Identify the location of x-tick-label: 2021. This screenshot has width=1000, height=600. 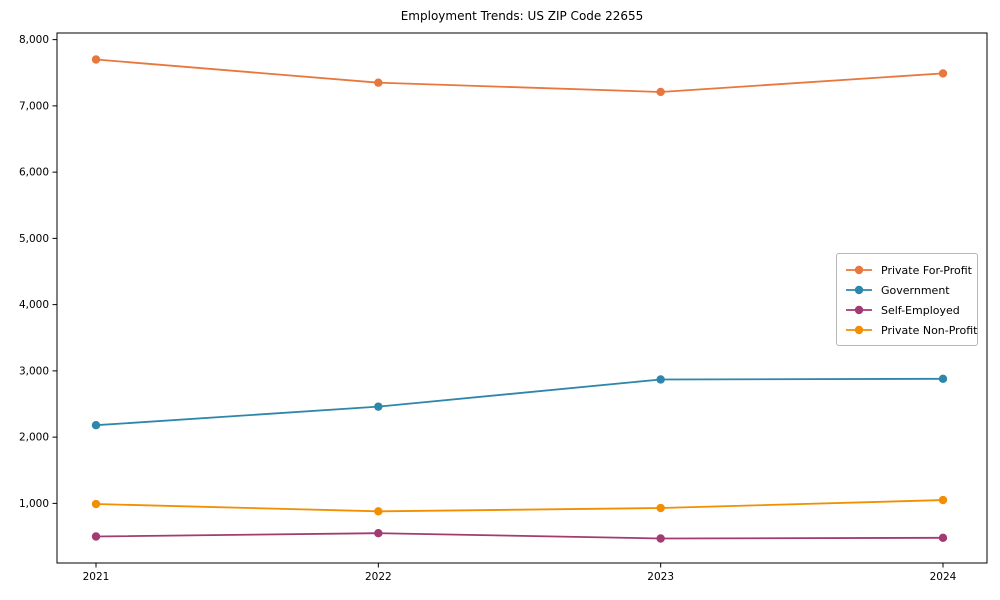
(96, 577).